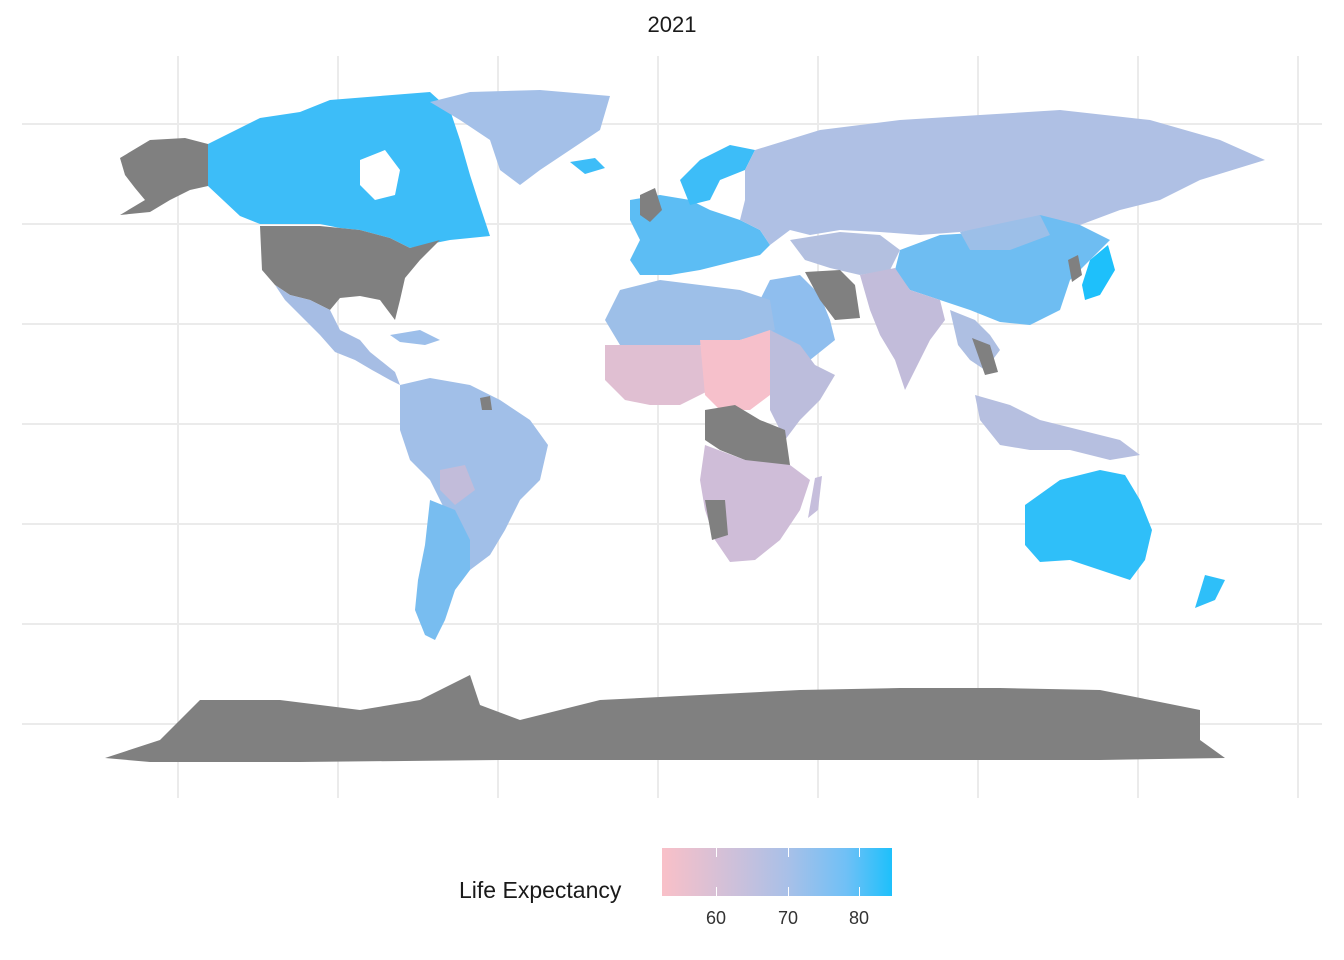 This screenshot has height=960, width=1344. I want to click on region-brazil, so click(474, 474).